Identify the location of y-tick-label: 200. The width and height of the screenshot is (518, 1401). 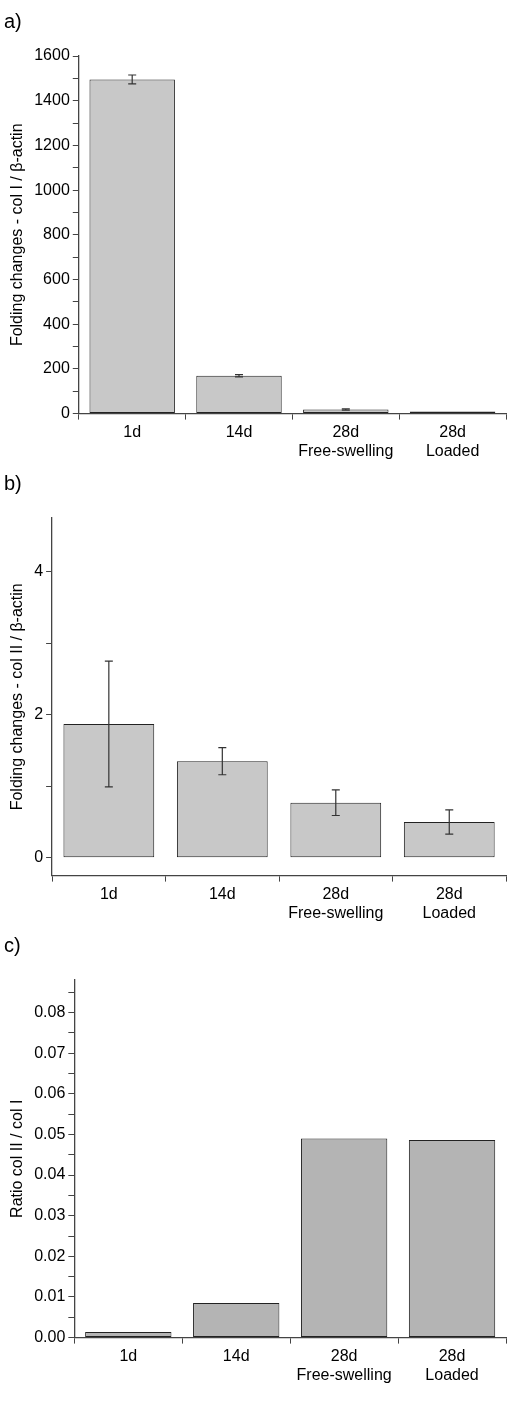
(56, 368).